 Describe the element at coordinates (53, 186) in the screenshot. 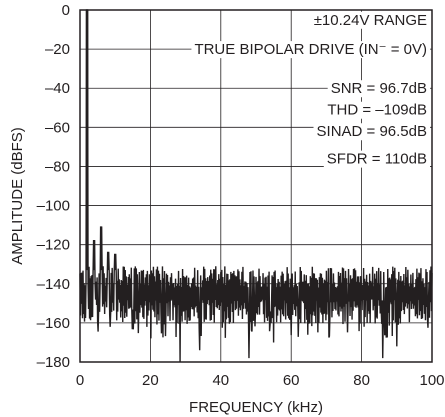

I see `y-axis-ticks: 0 –20 –40 –60 –80 –100 –120 –140 –160 –180` at that location.